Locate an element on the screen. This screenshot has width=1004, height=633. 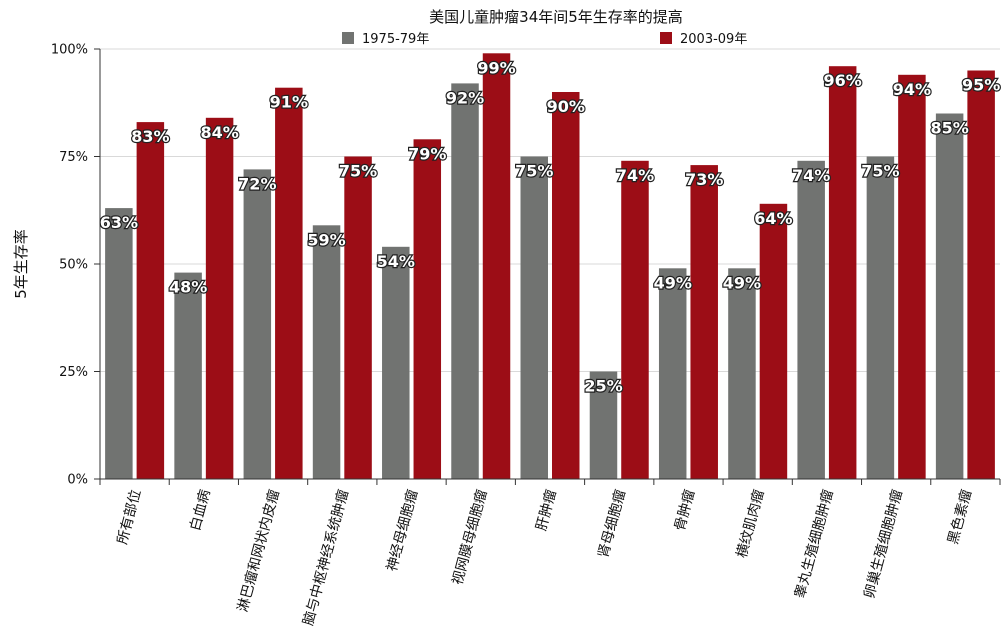
legend: 1975-79年 2003-09年 is located at coordinates (544, 39).